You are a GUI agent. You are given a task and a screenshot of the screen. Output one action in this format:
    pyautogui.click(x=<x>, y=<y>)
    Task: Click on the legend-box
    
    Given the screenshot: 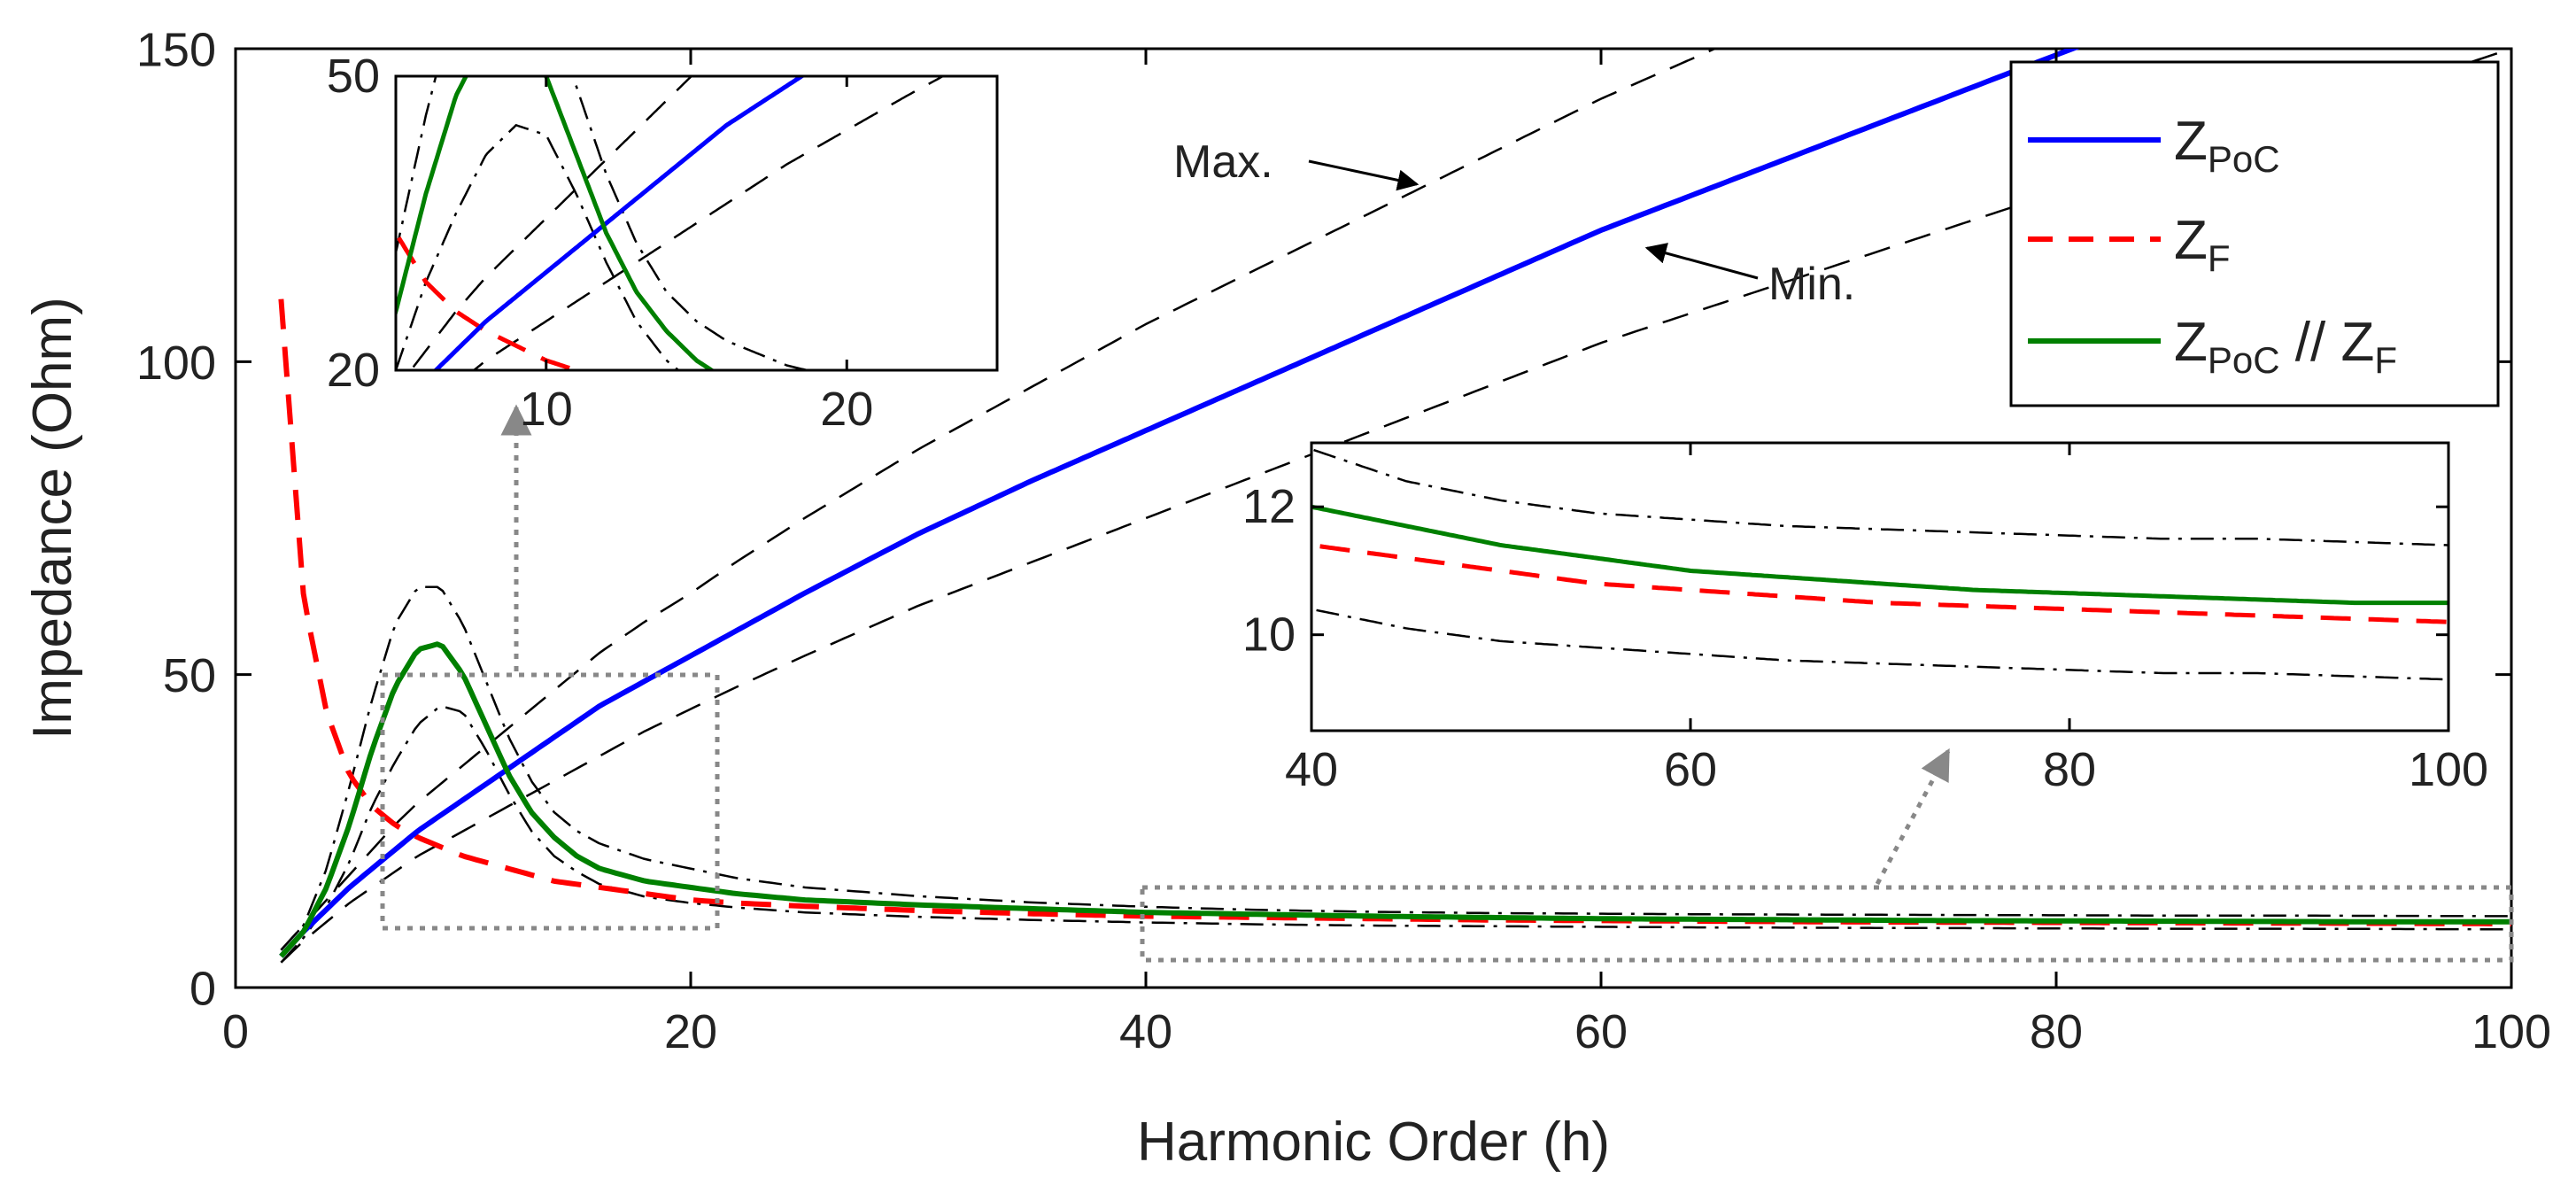 What is the action you would take?
    pyautogui.click(x=2254, y=233)
    